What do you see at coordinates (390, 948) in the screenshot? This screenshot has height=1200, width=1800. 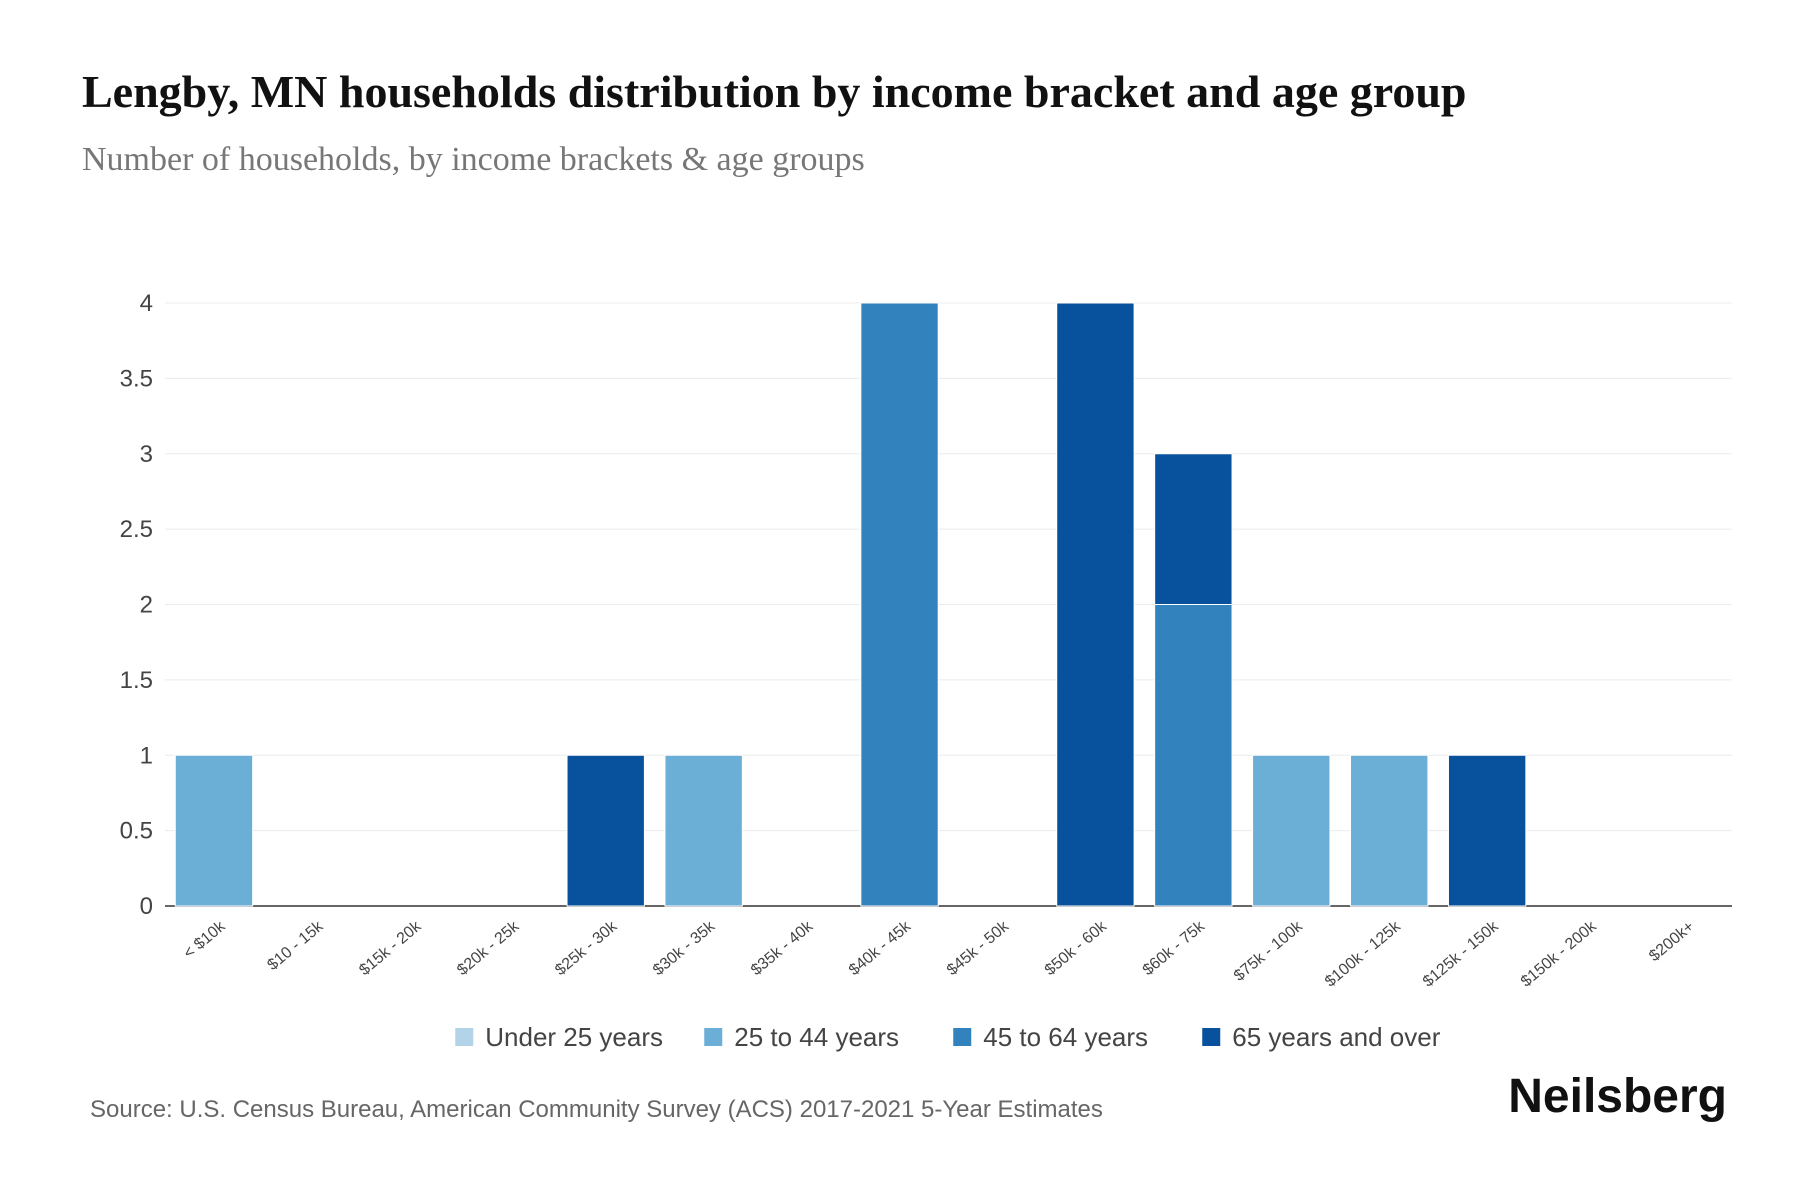 I see `x-tick-label: $15k - 20k` at bounding box center [390, 948].